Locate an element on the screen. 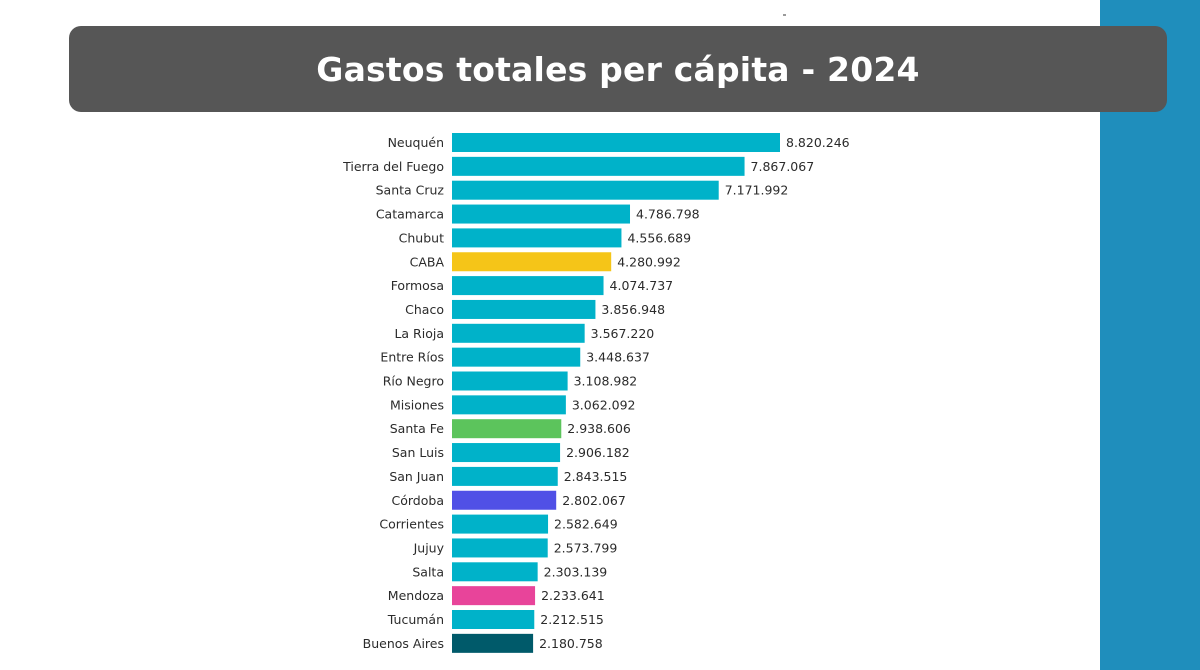 The height and width of the screenshot is (670, 1200). value-label: 4.786.798 is located at coordinates (668, 214).